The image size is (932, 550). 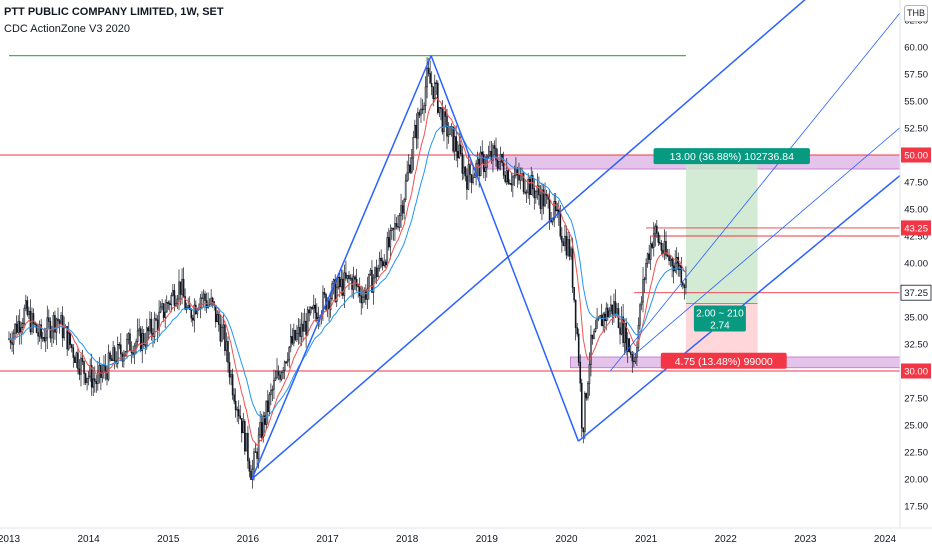 What do you see at coordinates (916, 318) in the screenshot?
I see `y-tick-label: 35.00` at bounding box center [916, 318].